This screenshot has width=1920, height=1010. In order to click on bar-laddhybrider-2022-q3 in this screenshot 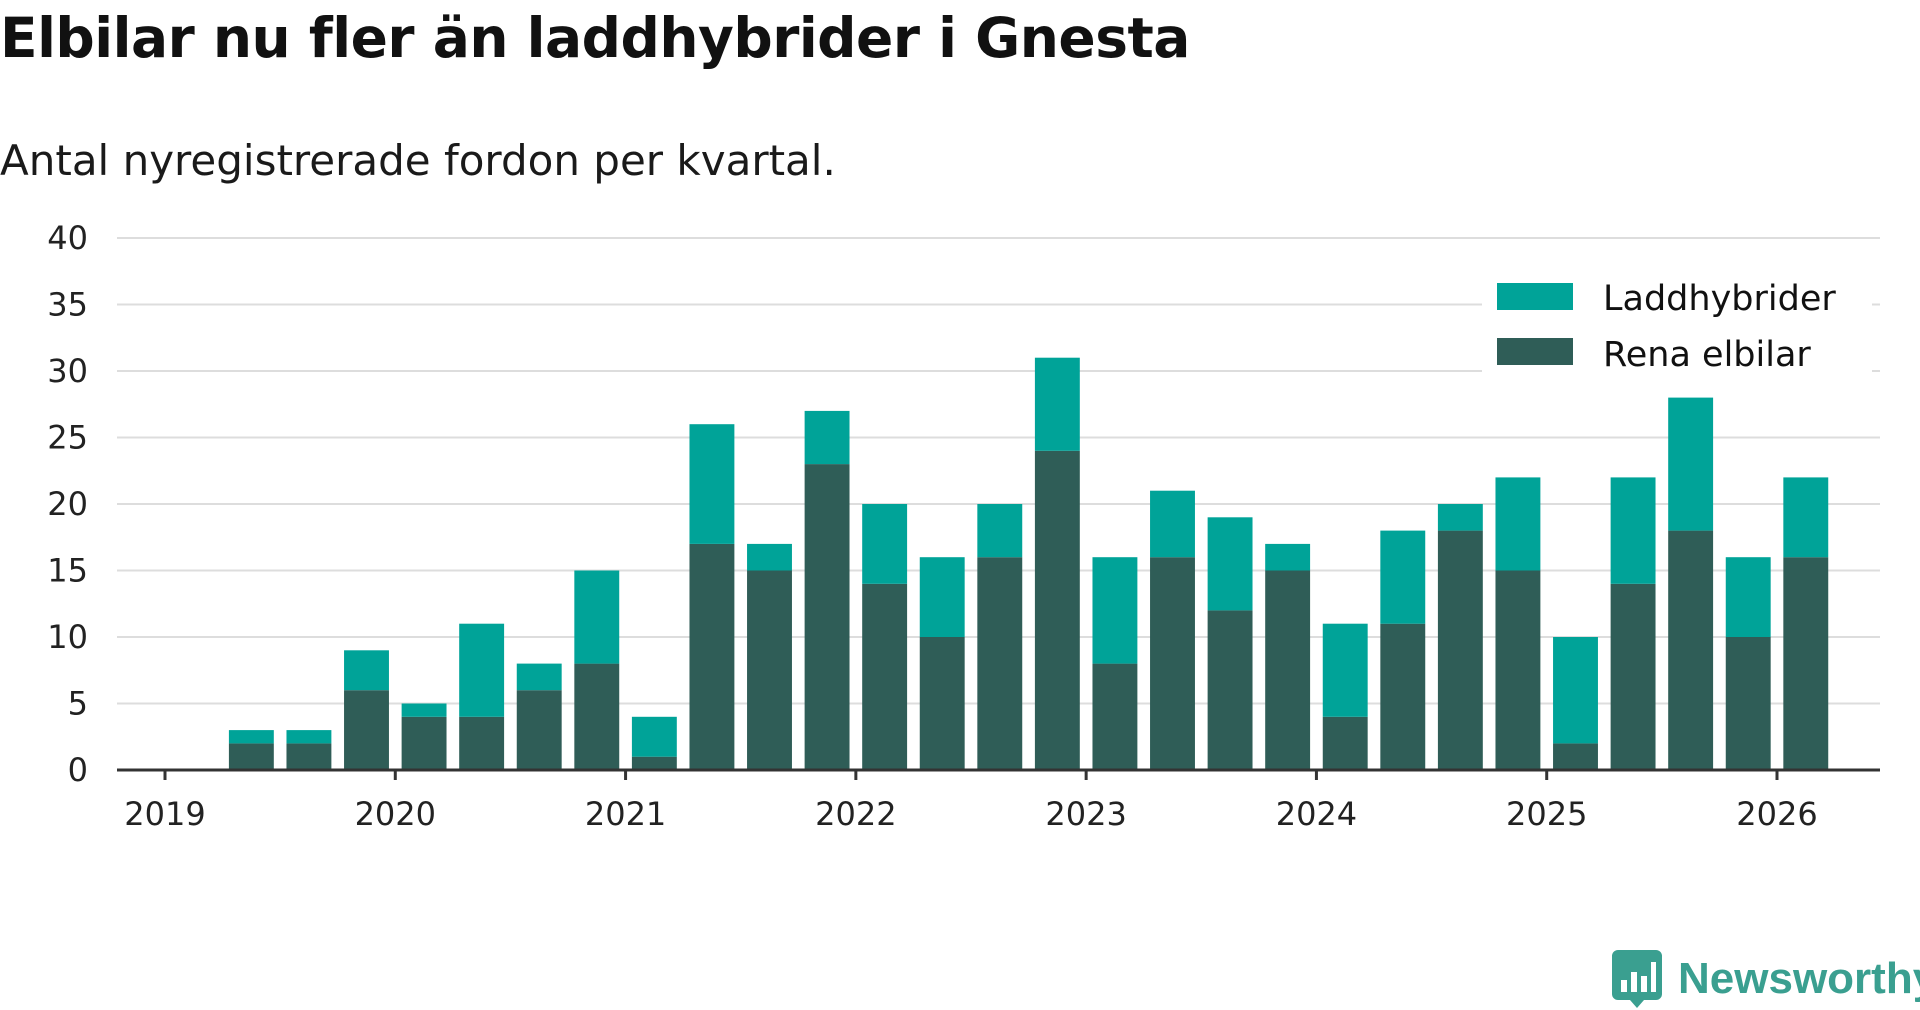, I will do `click(1000, 531)`.